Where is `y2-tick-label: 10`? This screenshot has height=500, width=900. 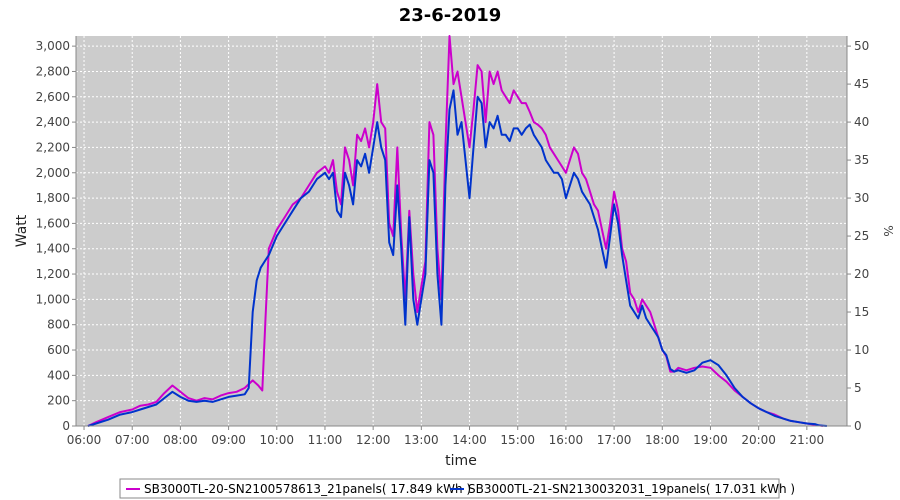
y2-tick-label: 10 is located at coordinates (861, 350).